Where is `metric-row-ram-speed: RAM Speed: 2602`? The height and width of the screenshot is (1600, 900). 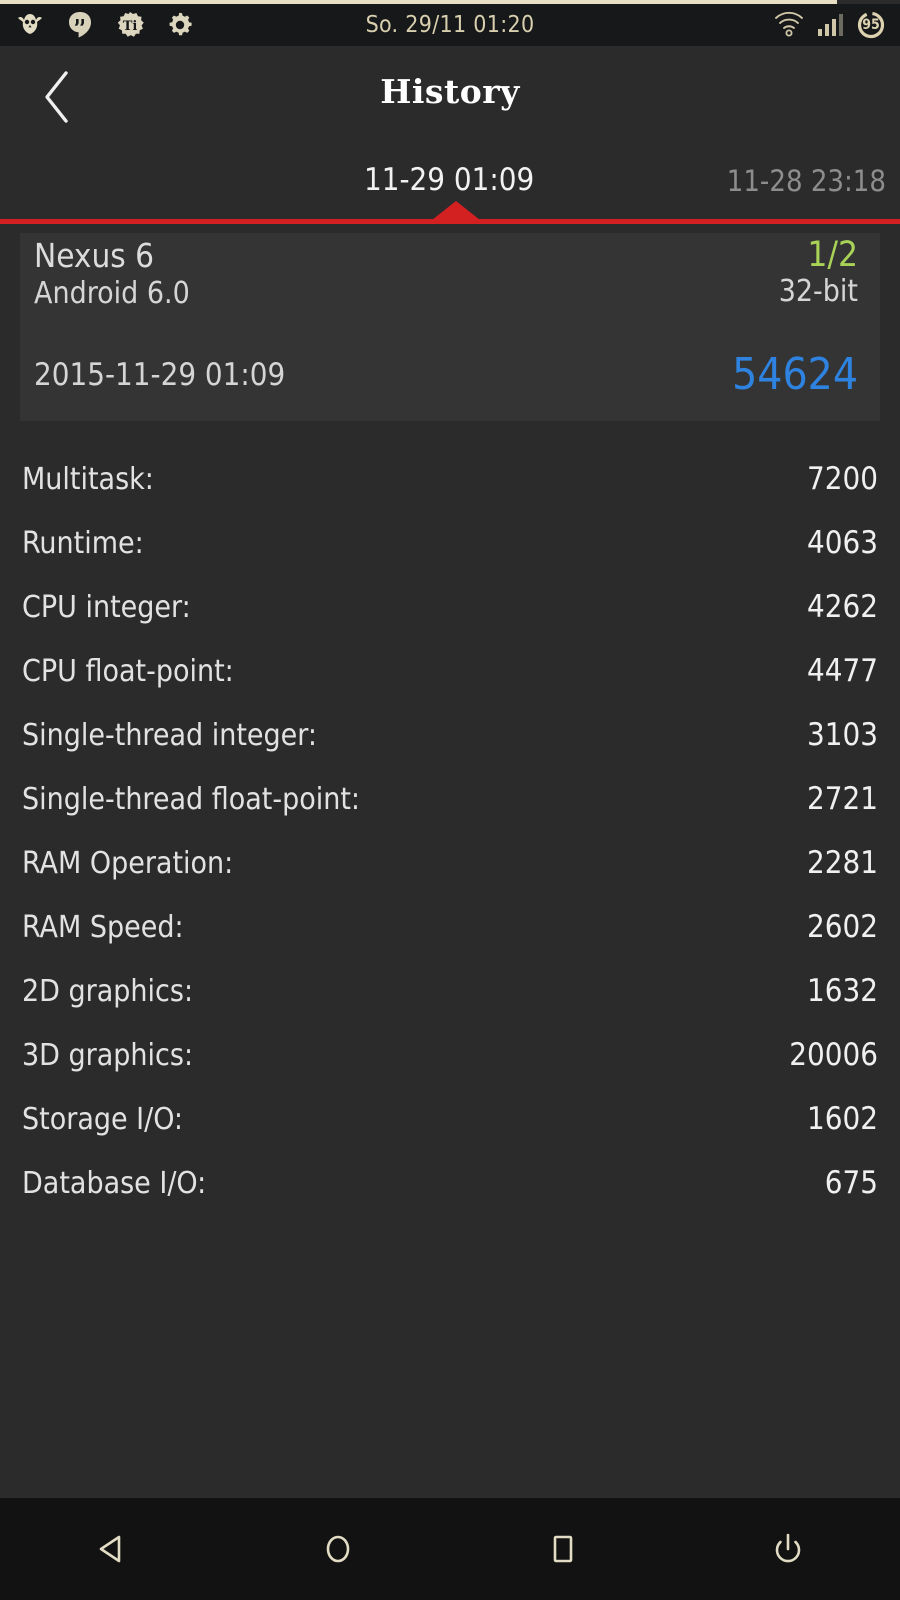
metric-row-ram-speed: RAM Speed: 2602 is located at coordinates (450, 927).